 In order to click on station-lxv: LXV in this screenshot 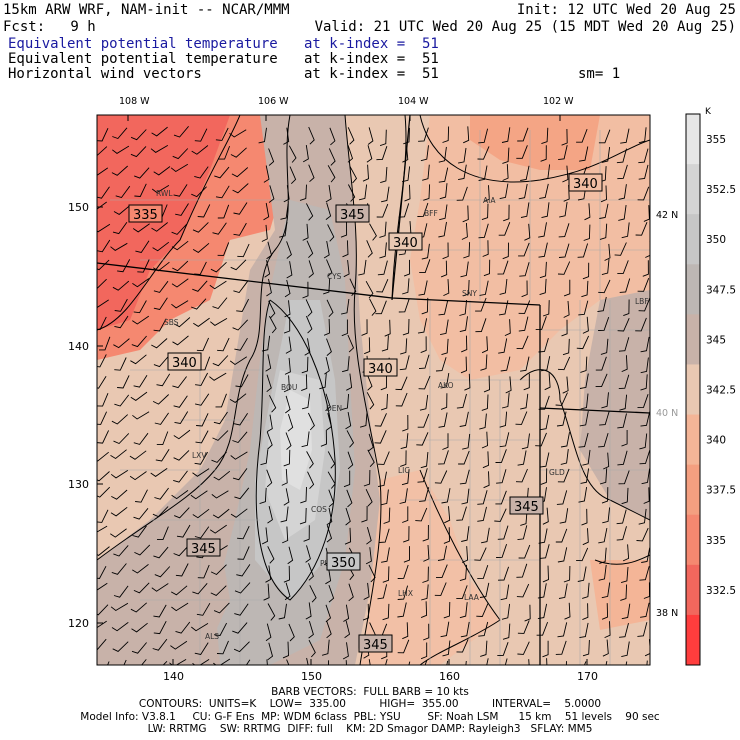, I will do `click(199, 455)`.